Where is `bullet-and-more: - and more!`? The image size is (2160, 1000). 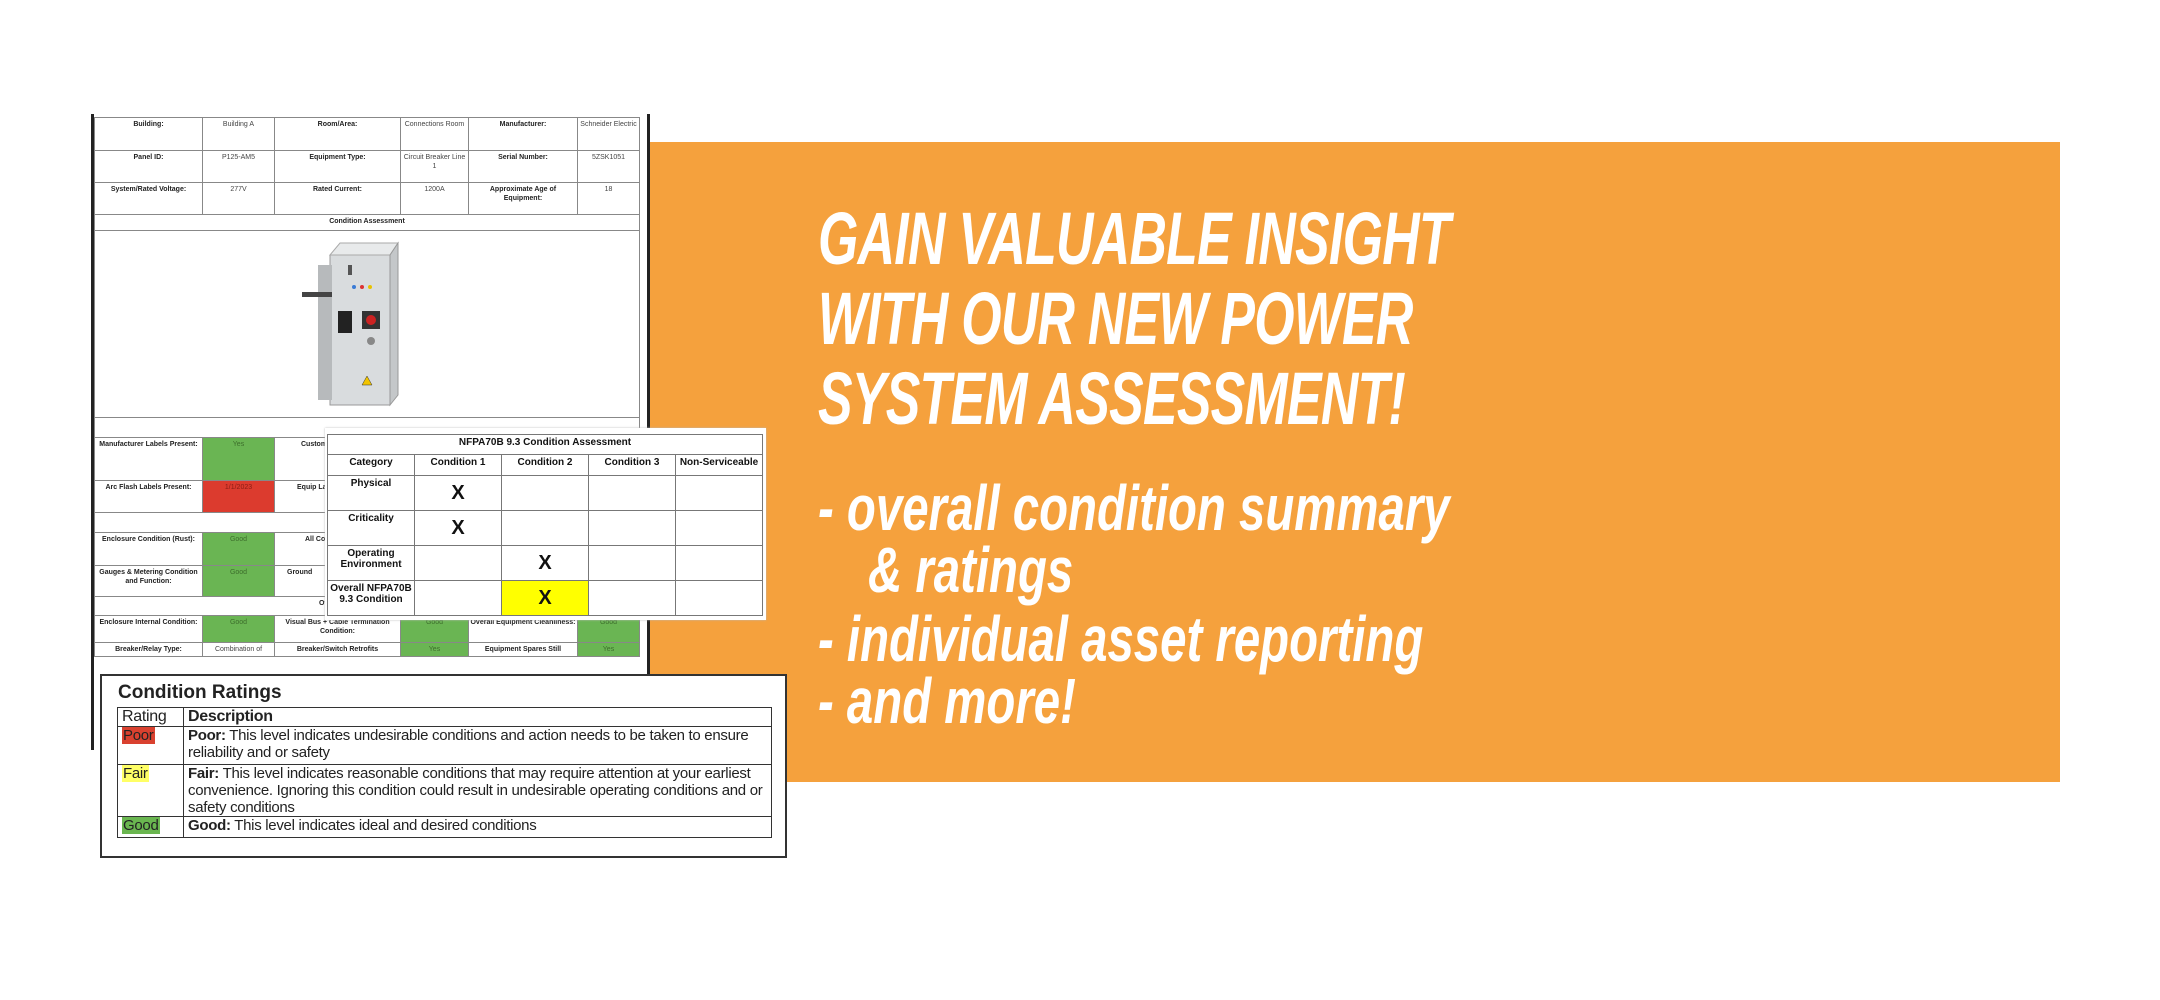
bullet-and-more: - and more! is located at coordinates (947, 701).